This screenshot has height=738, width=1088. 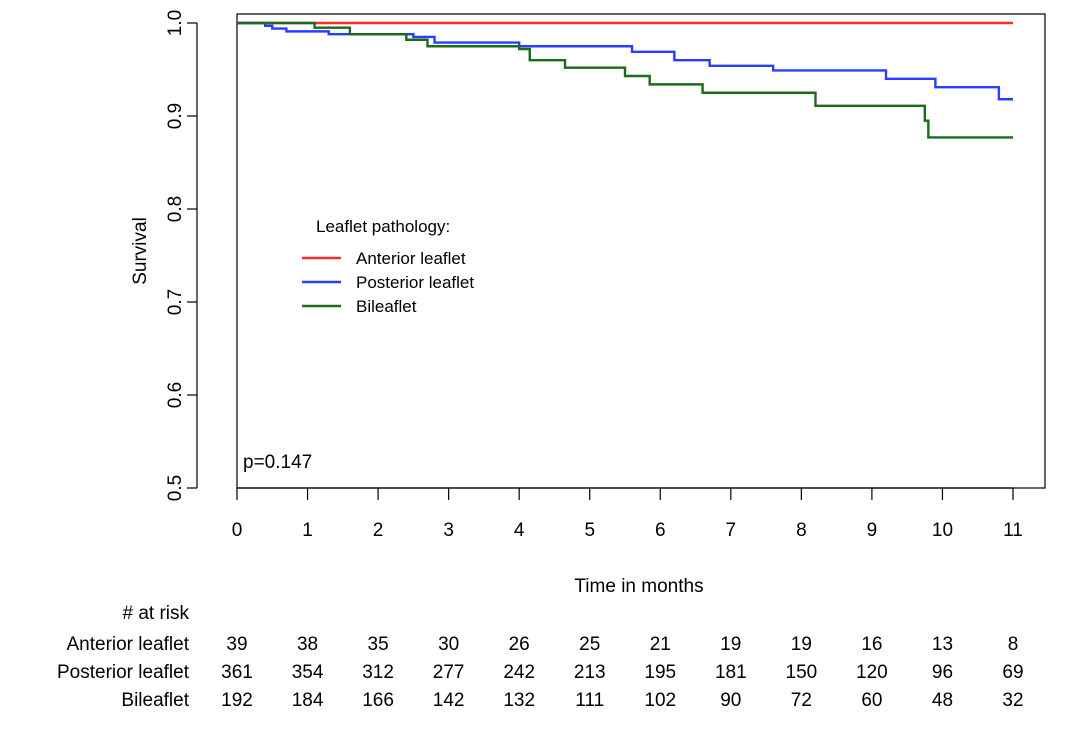 What do you see at coordinates (236, 644) in the screenshot?
I see `risk-cell: 39` at bounding box center [236, 644].